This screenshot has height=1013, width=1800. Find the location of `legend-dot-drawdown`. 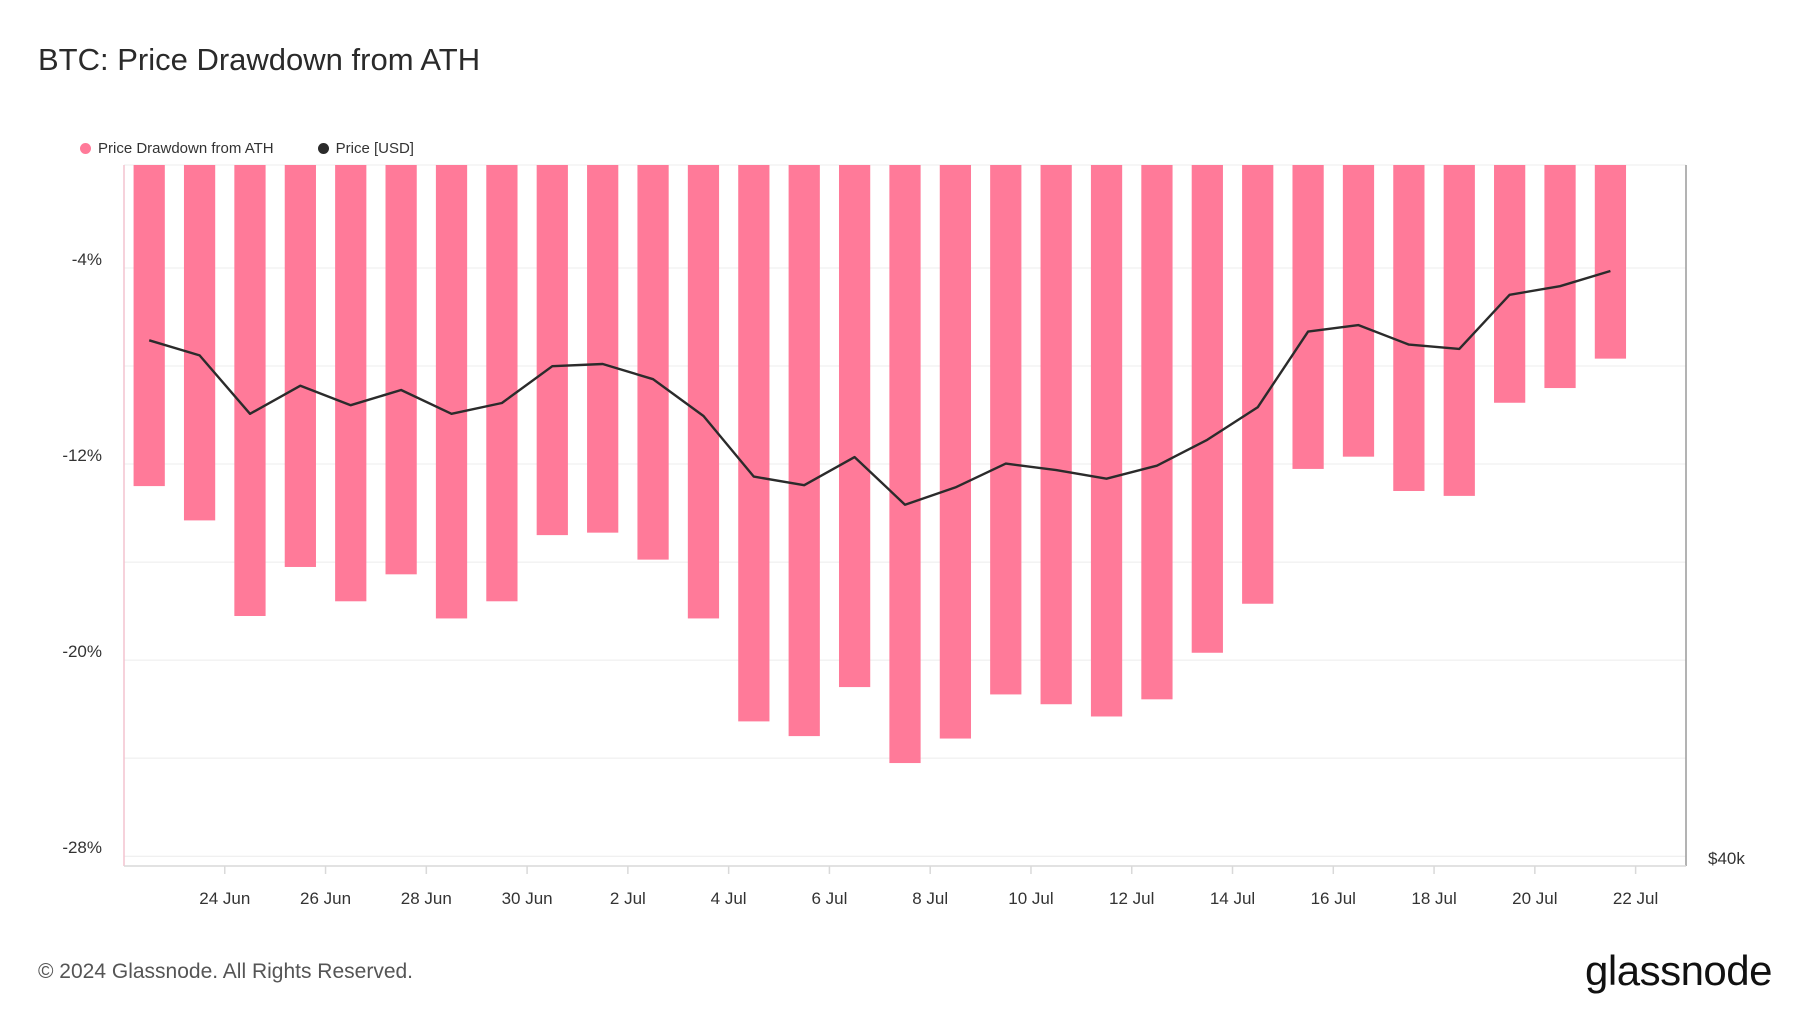

legend-dot-drawdown is located at coordinates (85, 148).